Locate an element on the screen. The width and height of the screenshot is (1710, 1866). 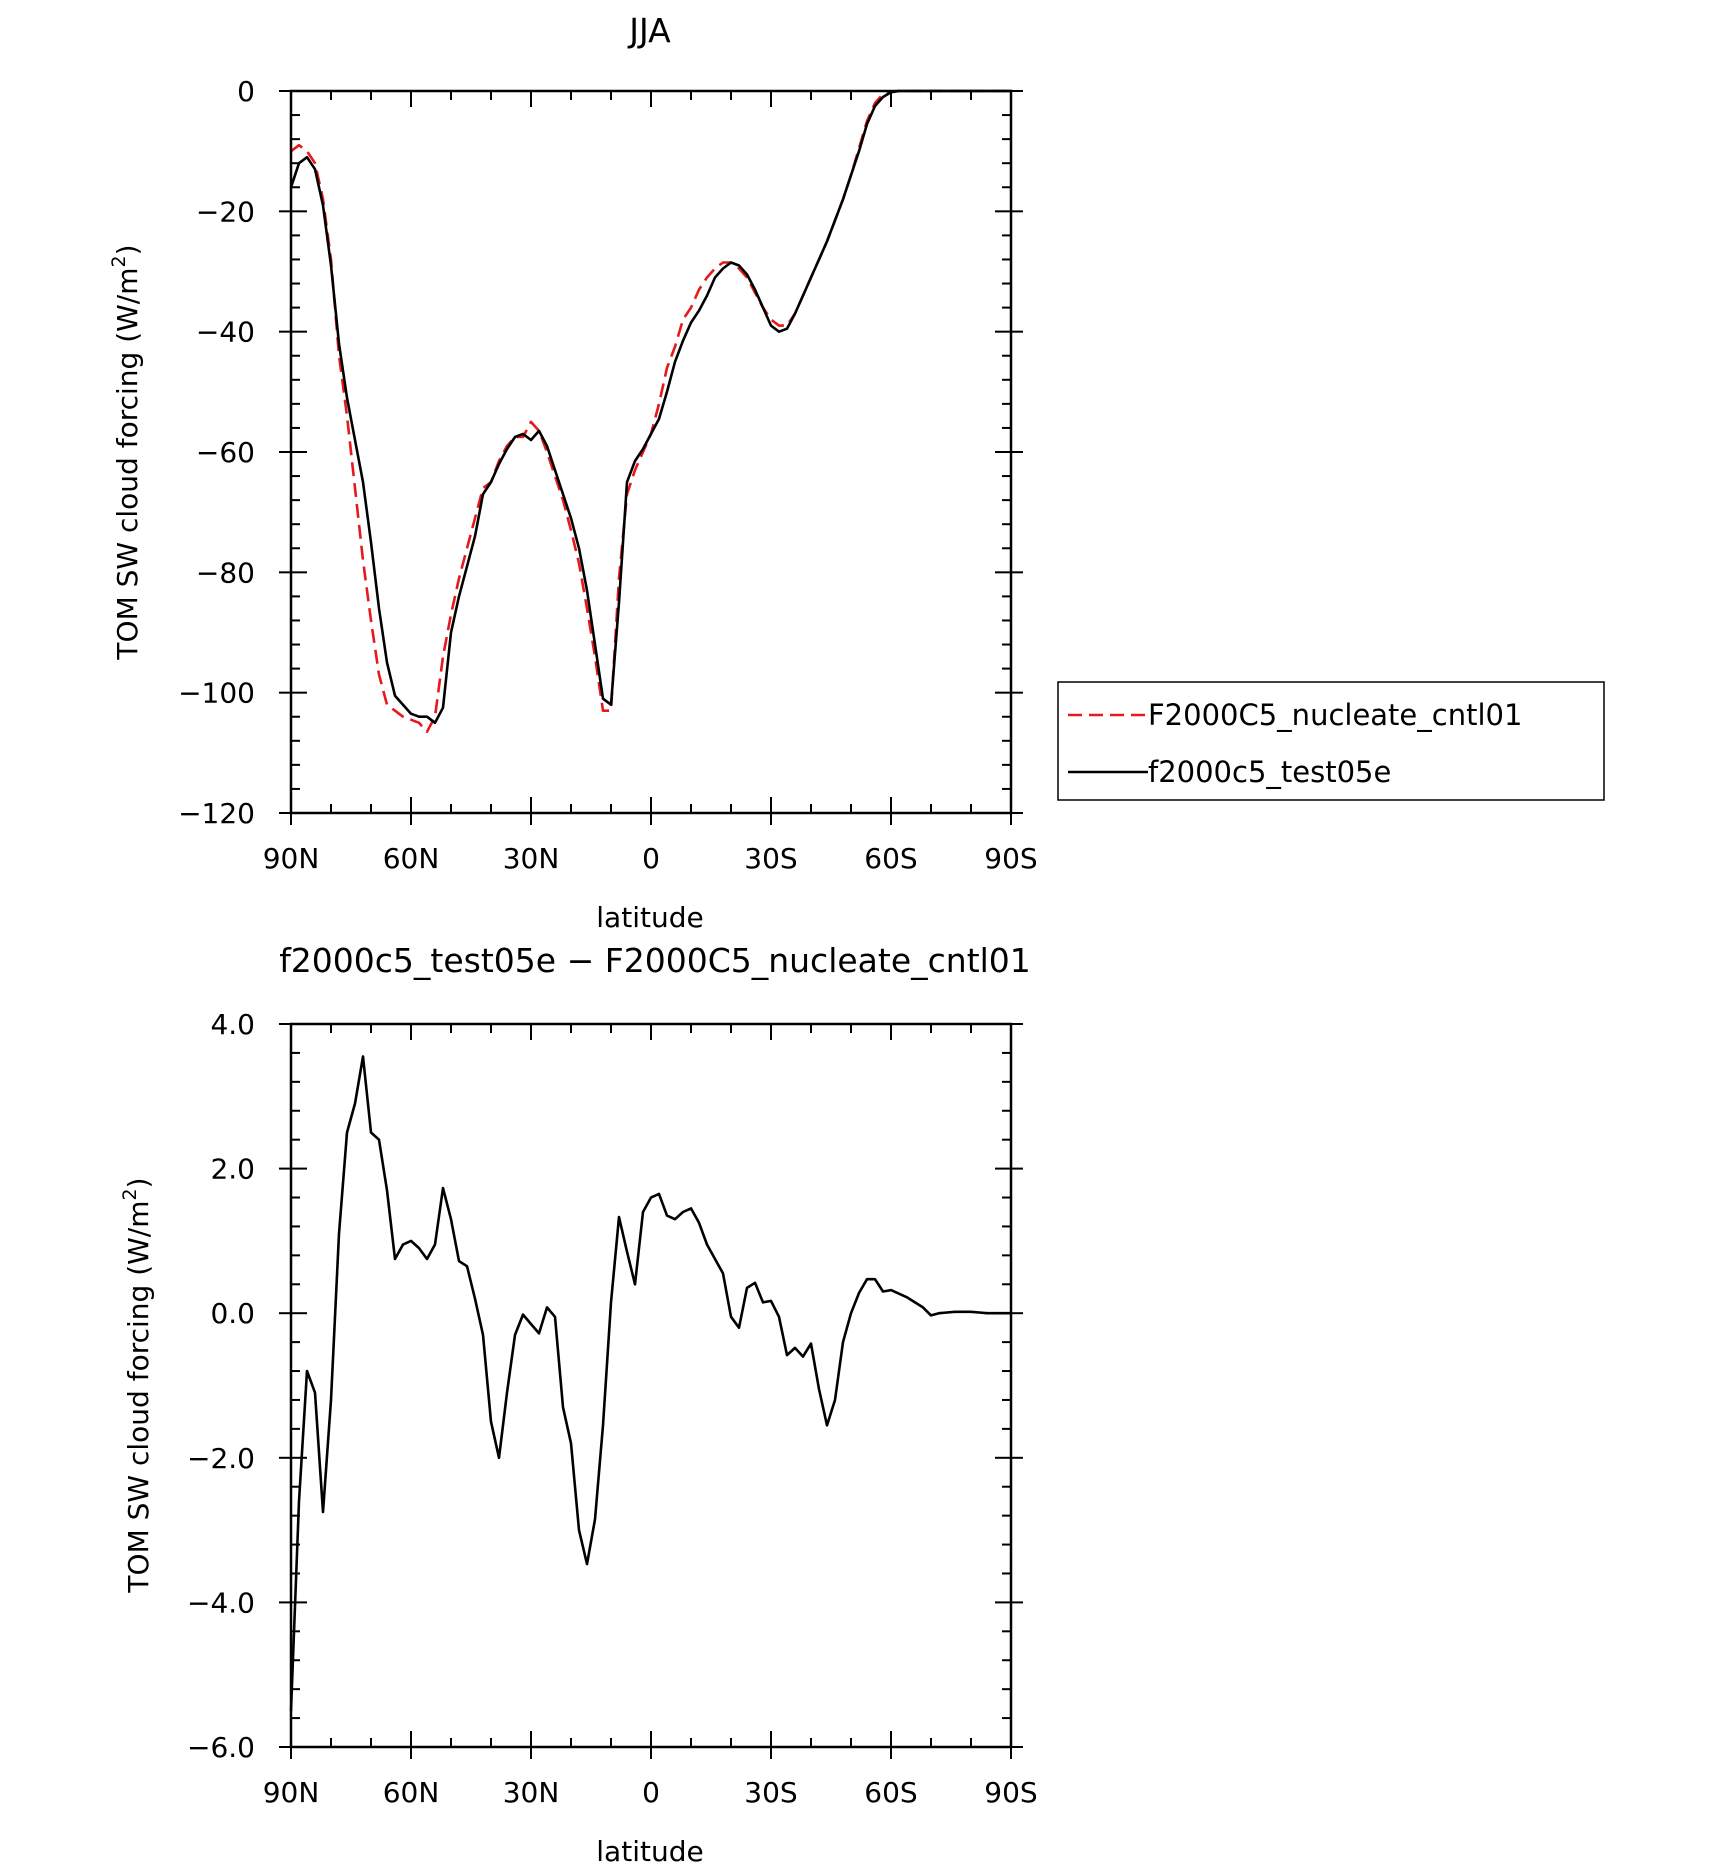
lower-x-tick-label: 30N is located at coordinates (531, 1792).